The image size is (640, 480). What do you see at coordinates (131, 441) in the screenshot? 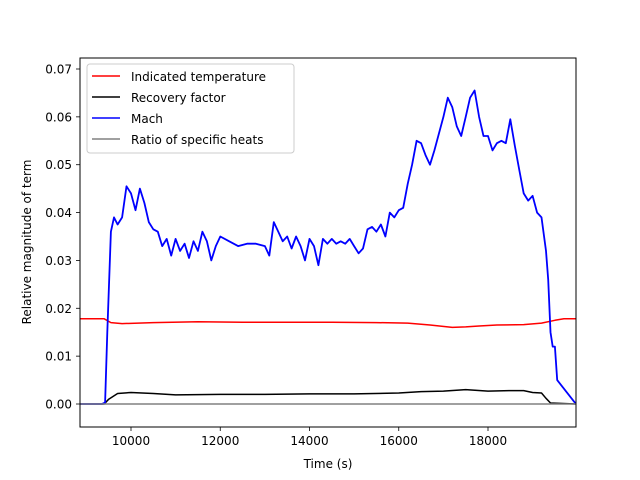
I see `x-tick-label: 10000` at bounding box center [131, 441].